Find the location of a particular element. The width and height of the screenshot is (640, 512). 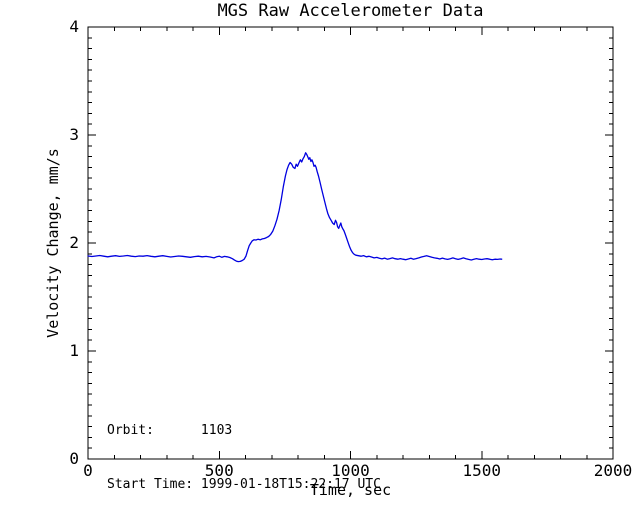

chart-title: MGS Raw Accelerometer Data is located at coordinates (350, 11).